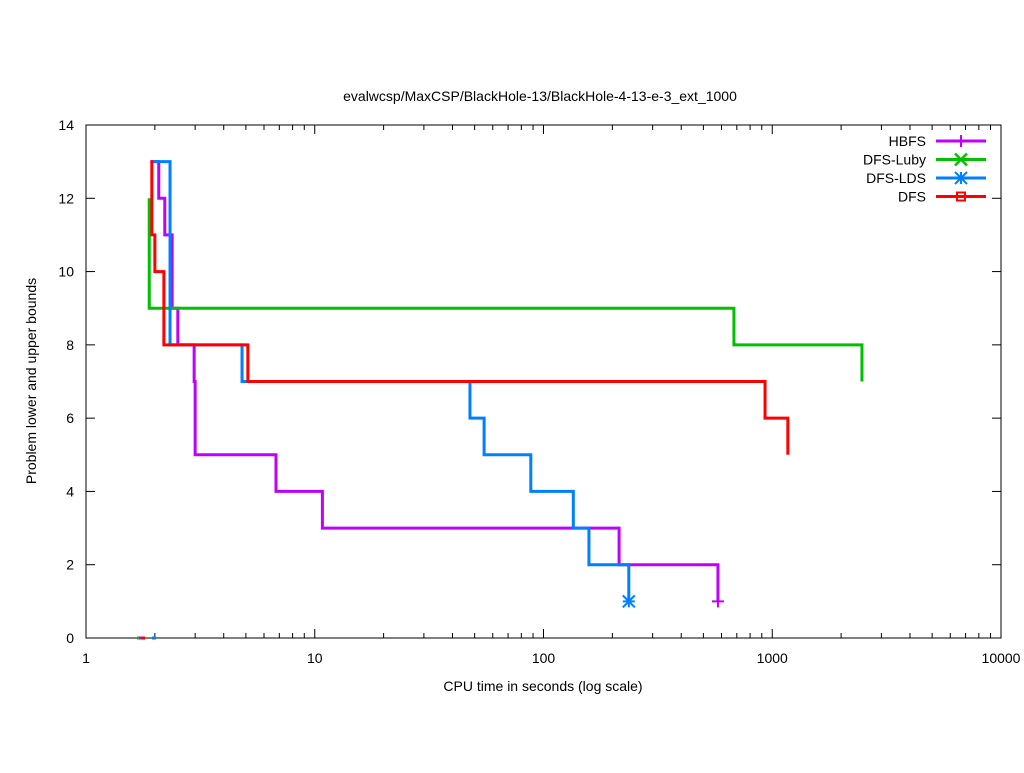 The height and width of the screenshot is (773, 1024). I want to click on legend-label-dfs: DFS, so click(912, 197).